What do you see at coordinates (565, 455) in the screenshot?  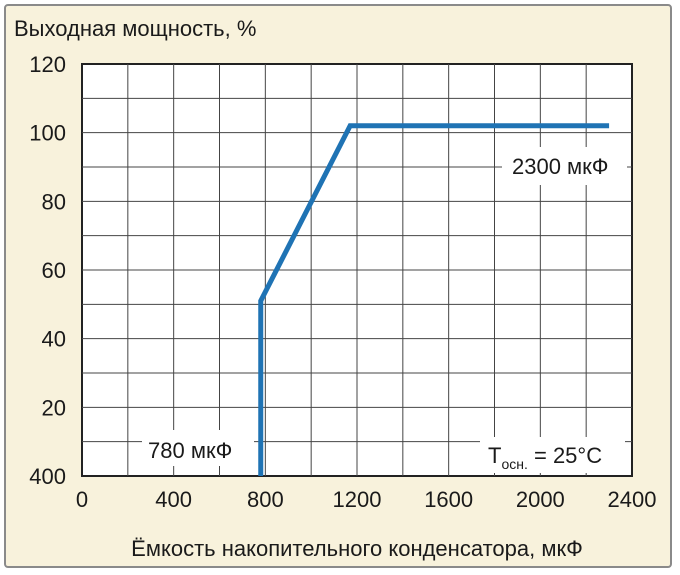 I see `temp-value: = 25°C` at bounding box center [565, 455].